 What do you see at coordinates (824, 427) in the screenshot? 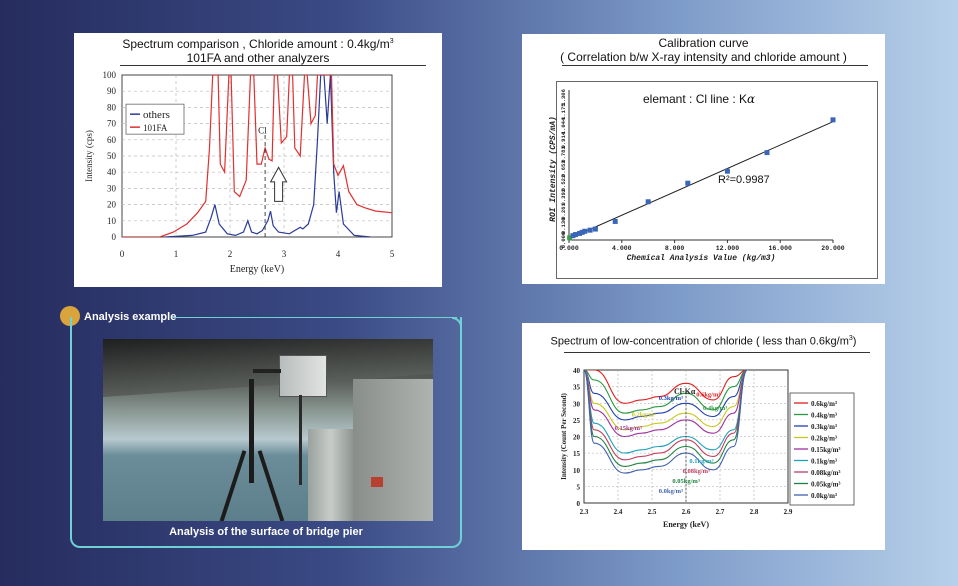
I see `lowconc-legend-label: 0.3kg/m³` at bounding box center [824, 427].